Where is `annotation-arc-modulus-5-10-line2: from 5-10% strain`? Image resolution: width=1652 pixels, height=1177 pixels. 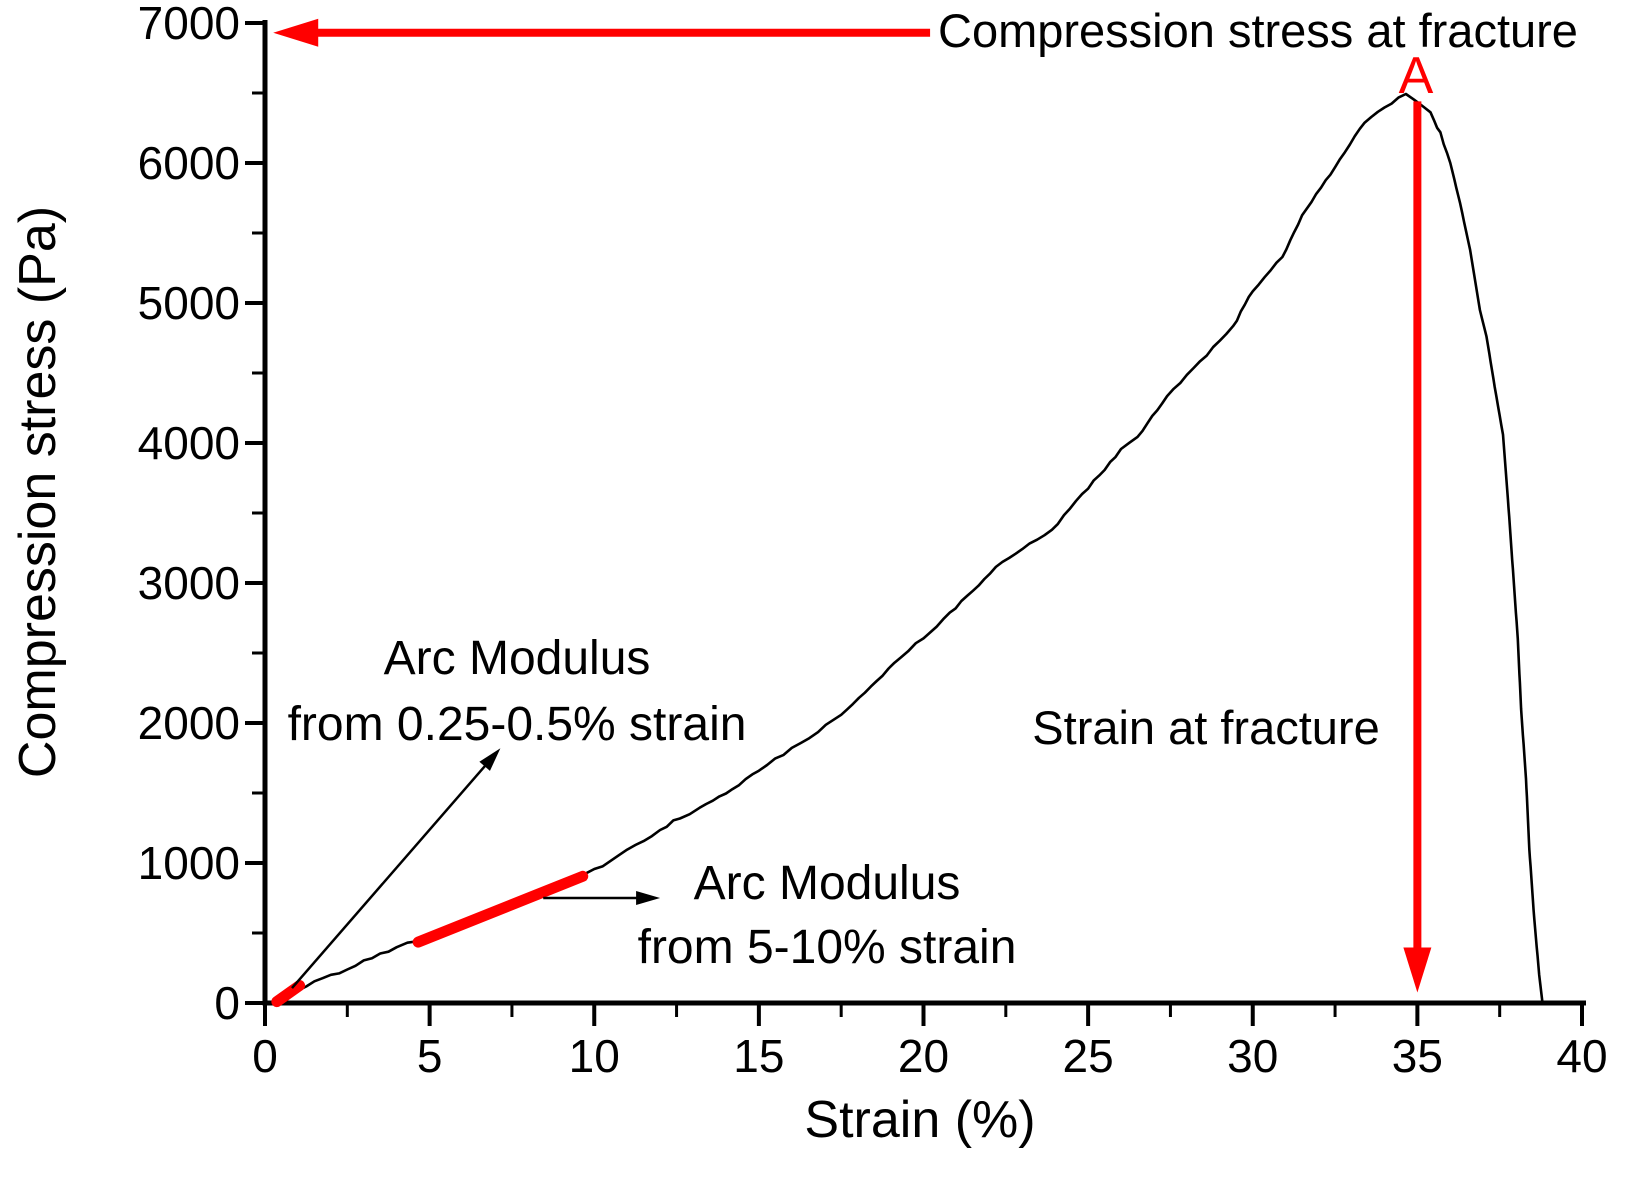
annotation-arc-modulus-5-10-line2: from 5-10% strain is located at coordinates (827, 947).